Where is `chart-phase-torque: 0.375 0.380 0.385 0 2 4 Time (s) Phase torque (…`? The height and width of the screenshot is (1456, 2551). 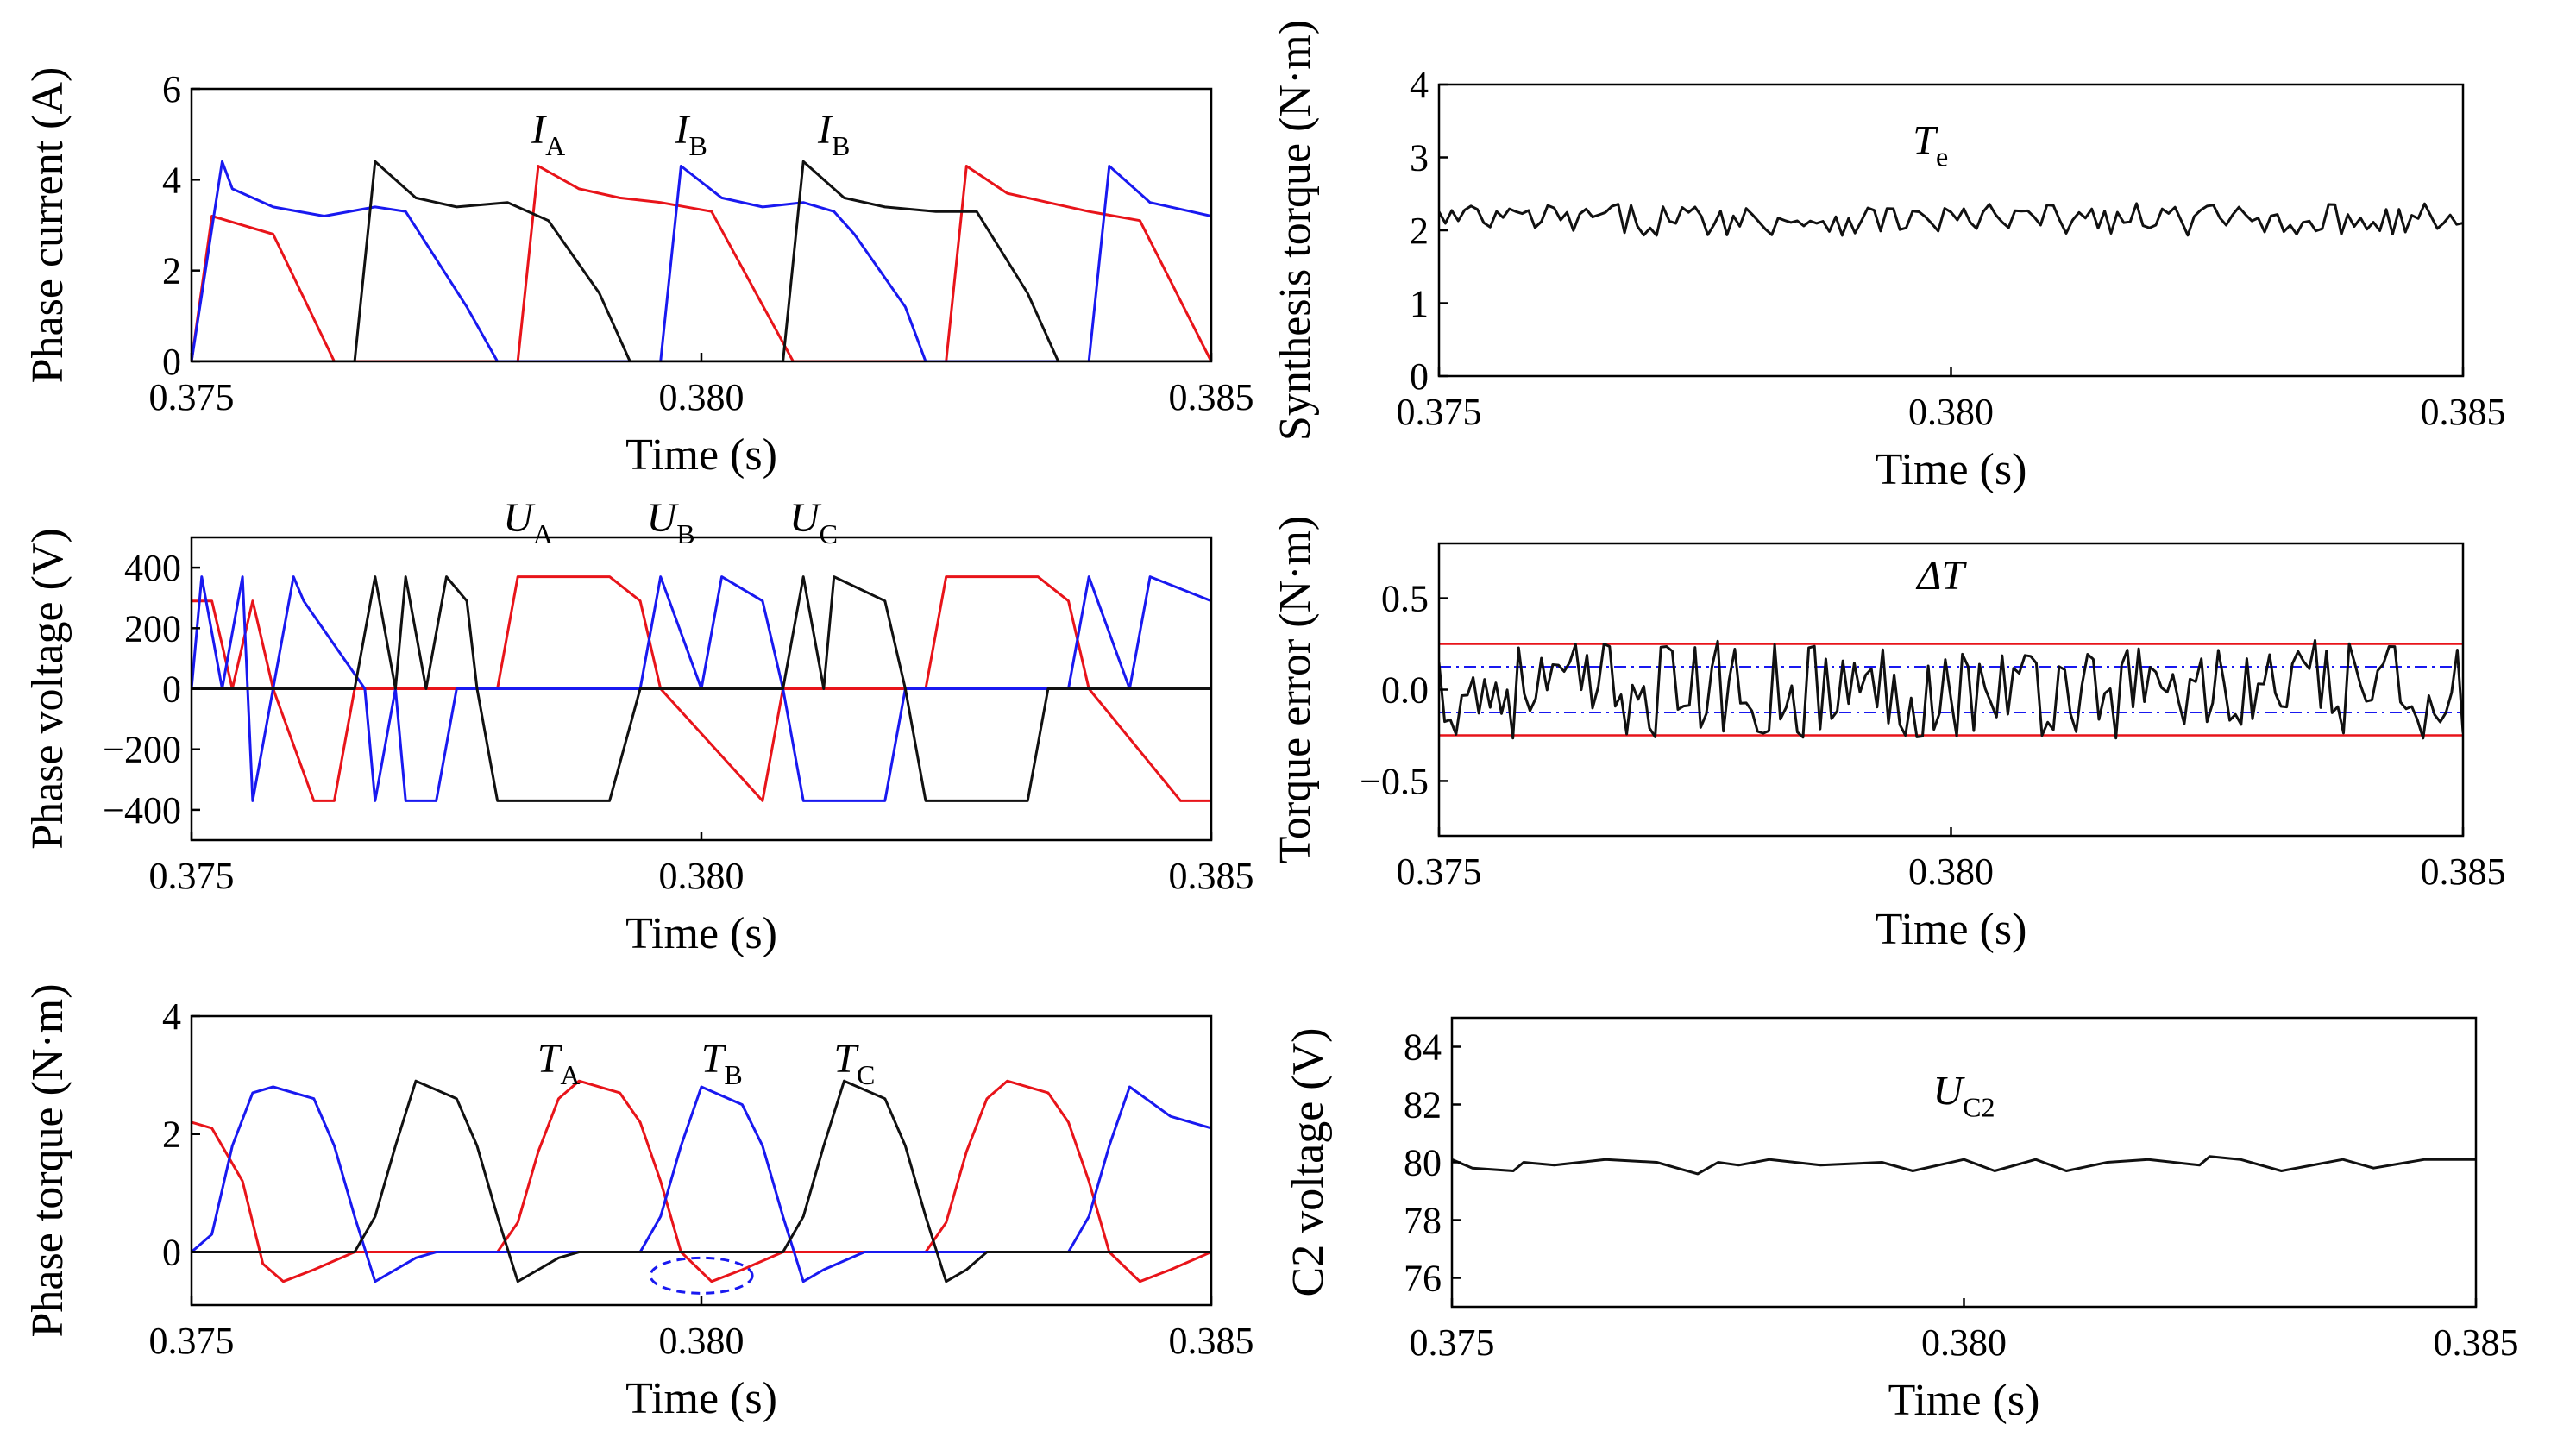 chart-phase-torque: 0.375 0.380 0.385 0 2 4 Time (s) Phase torque (… is located at coordinates (638, 1203).